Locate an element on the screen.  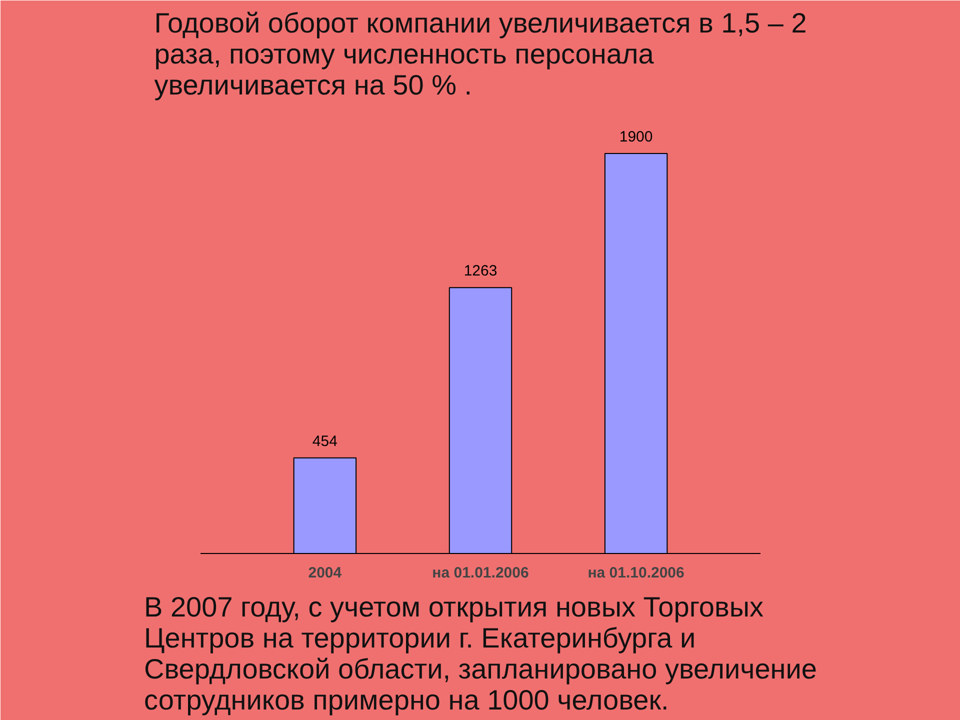
x-tick-label: на 01.01.2006 is located at coordinates (480, 573).